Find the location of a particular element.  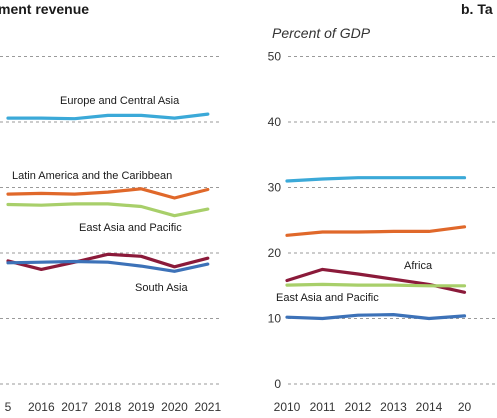

y-tick-label: 20 is located at coordinates (275, 253).